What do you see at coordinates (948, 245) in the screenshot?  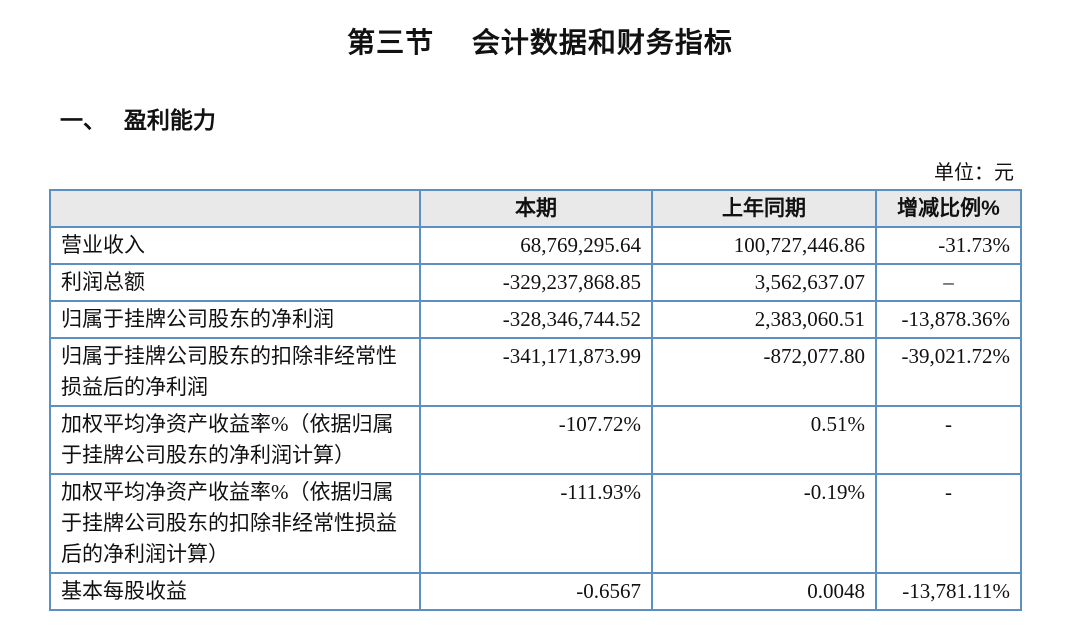 I see `change-ratio-value: -31.73%` at bounding box center [948, 245].